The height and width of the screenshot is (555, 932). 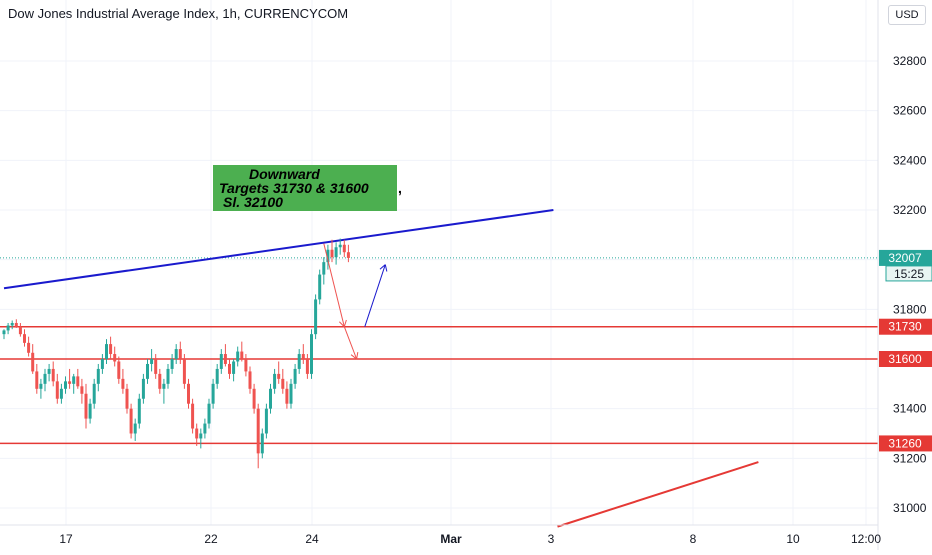 What do you see at coordinates (793, 539) in the screenshot?
I see `time-tick-label: 10` at bounding box center [793, 539].